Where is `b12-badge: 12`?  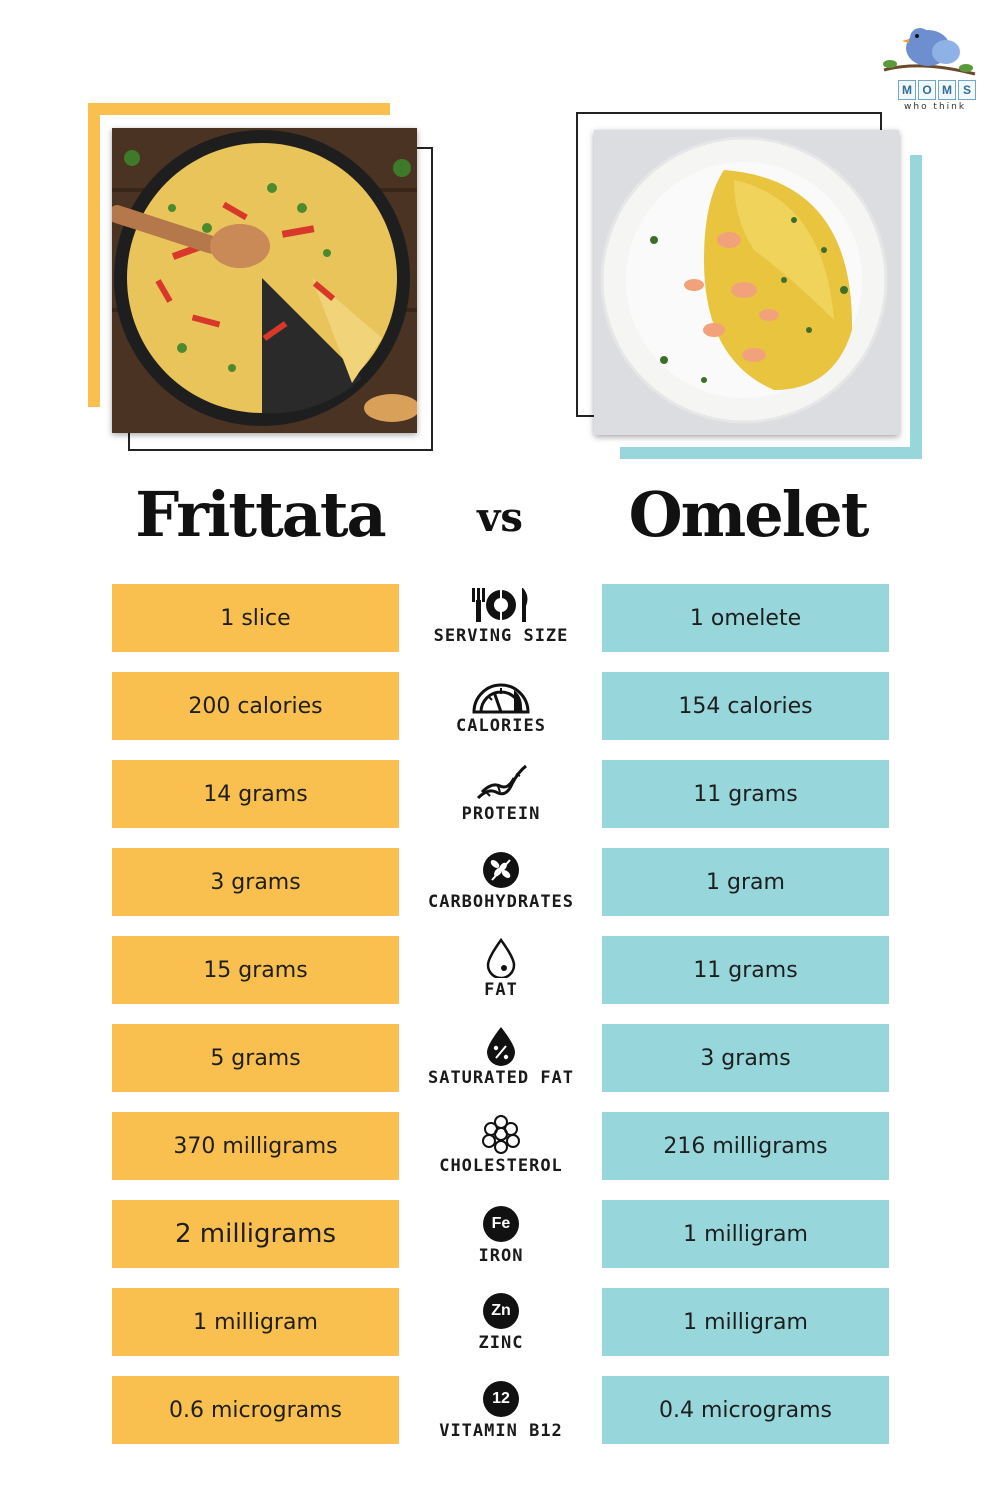 b12-badge: 12 is located at coordinates (501, 1399).